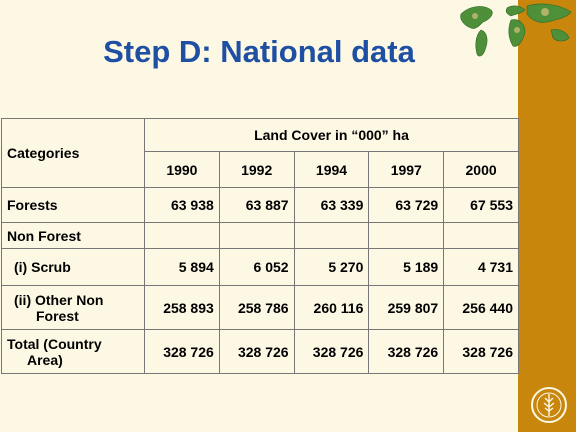  What do you see at coordinates (73, 235) in the screenshot?
I see `row-label: Non Forest` at bounding box center [73, 235].